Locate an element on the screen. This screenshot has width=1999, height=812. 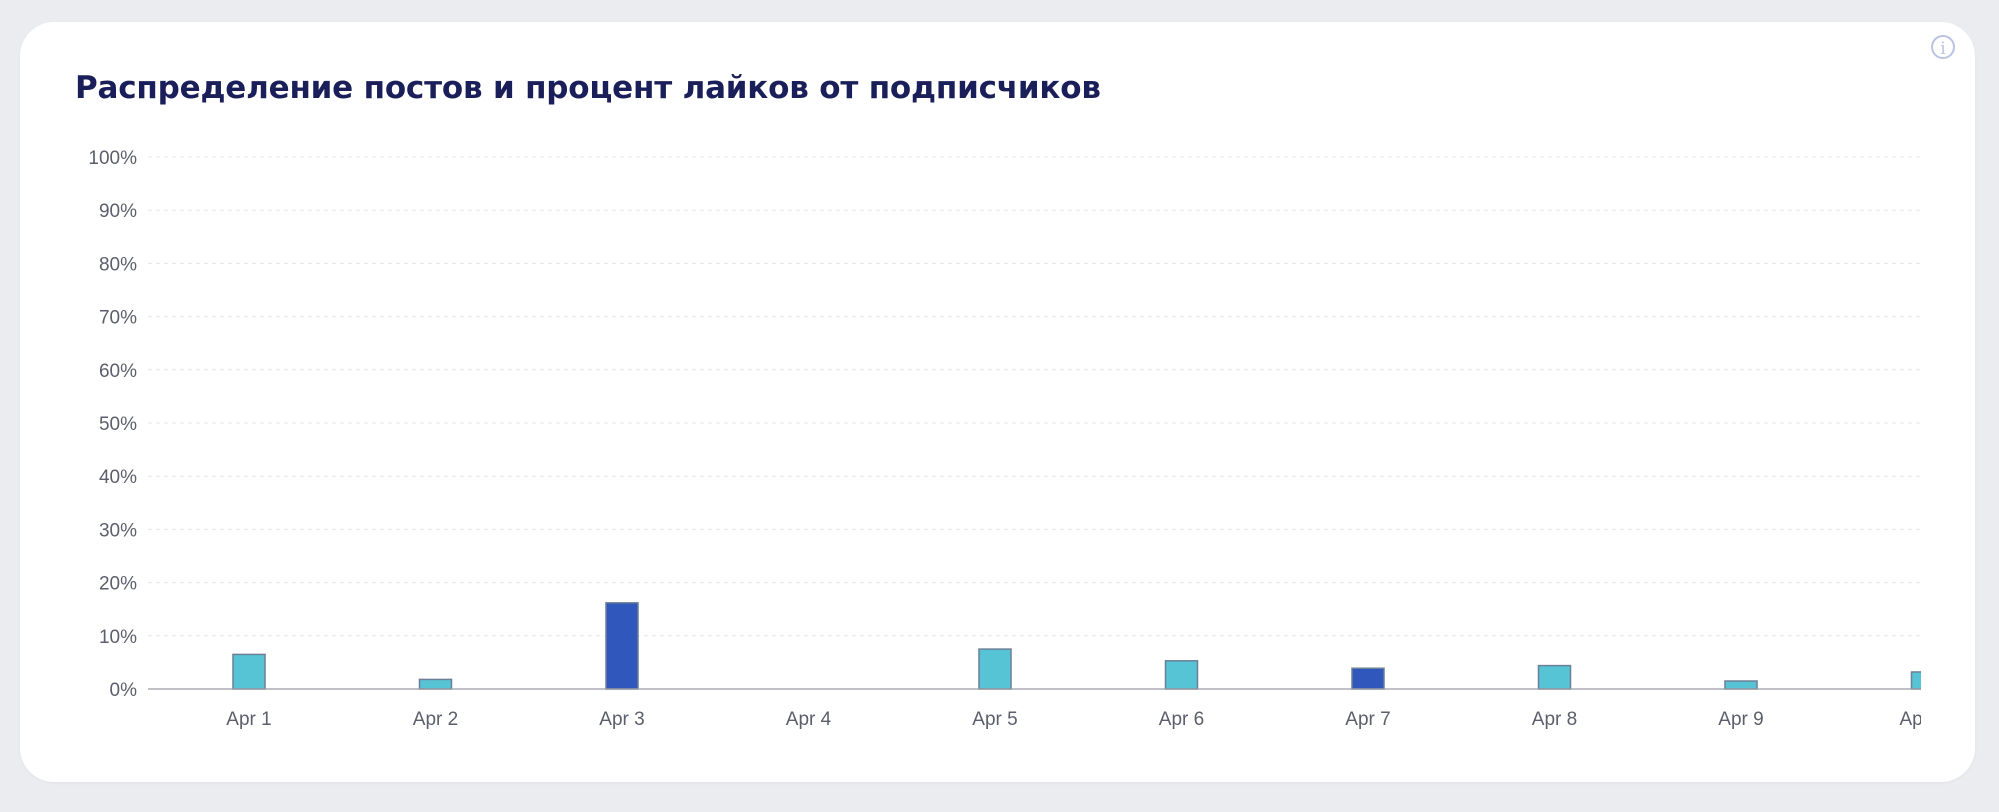
x-tick-label: Apr 4 is located at coordinates (809, 719).